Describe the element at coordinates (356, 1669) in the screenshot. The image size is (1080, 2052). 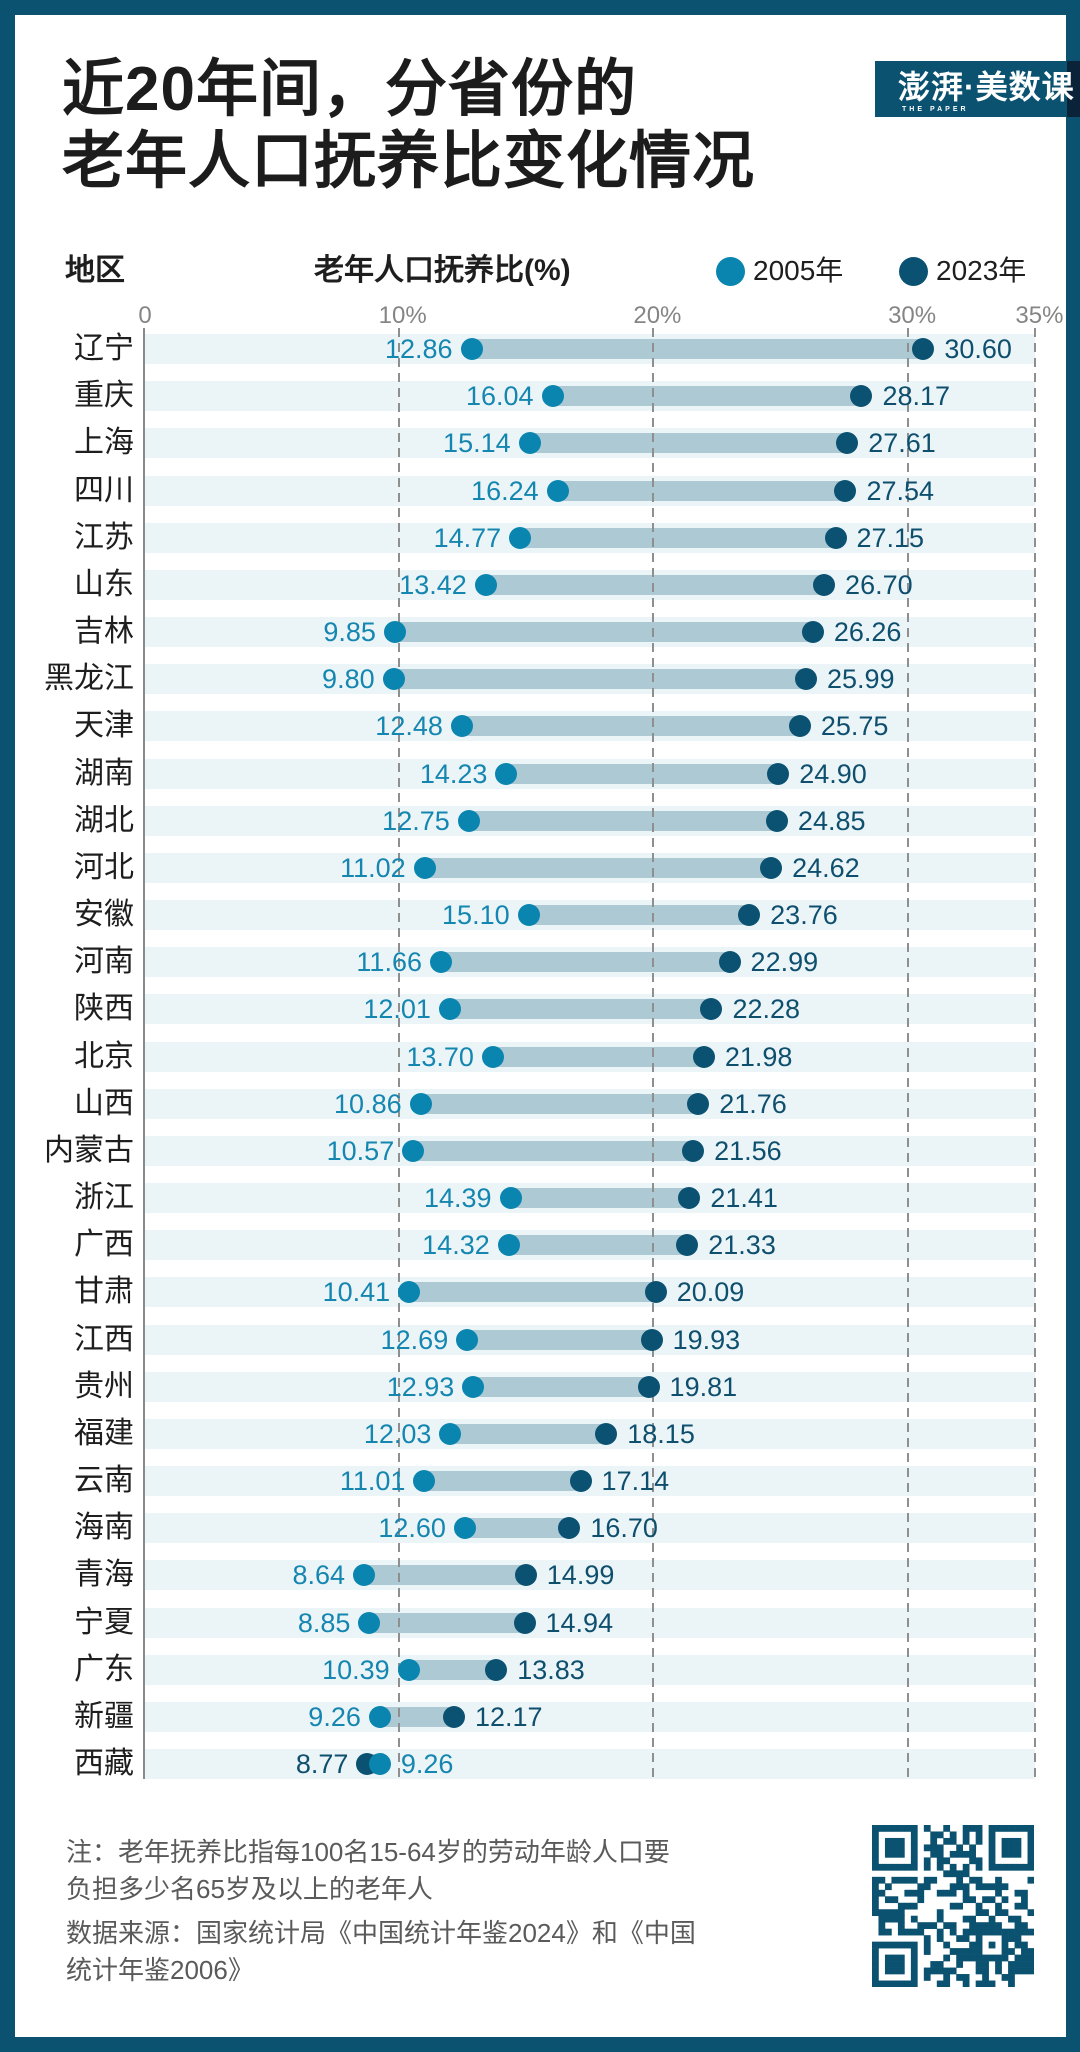
I see `data-label-2005: 10.39` at that location.